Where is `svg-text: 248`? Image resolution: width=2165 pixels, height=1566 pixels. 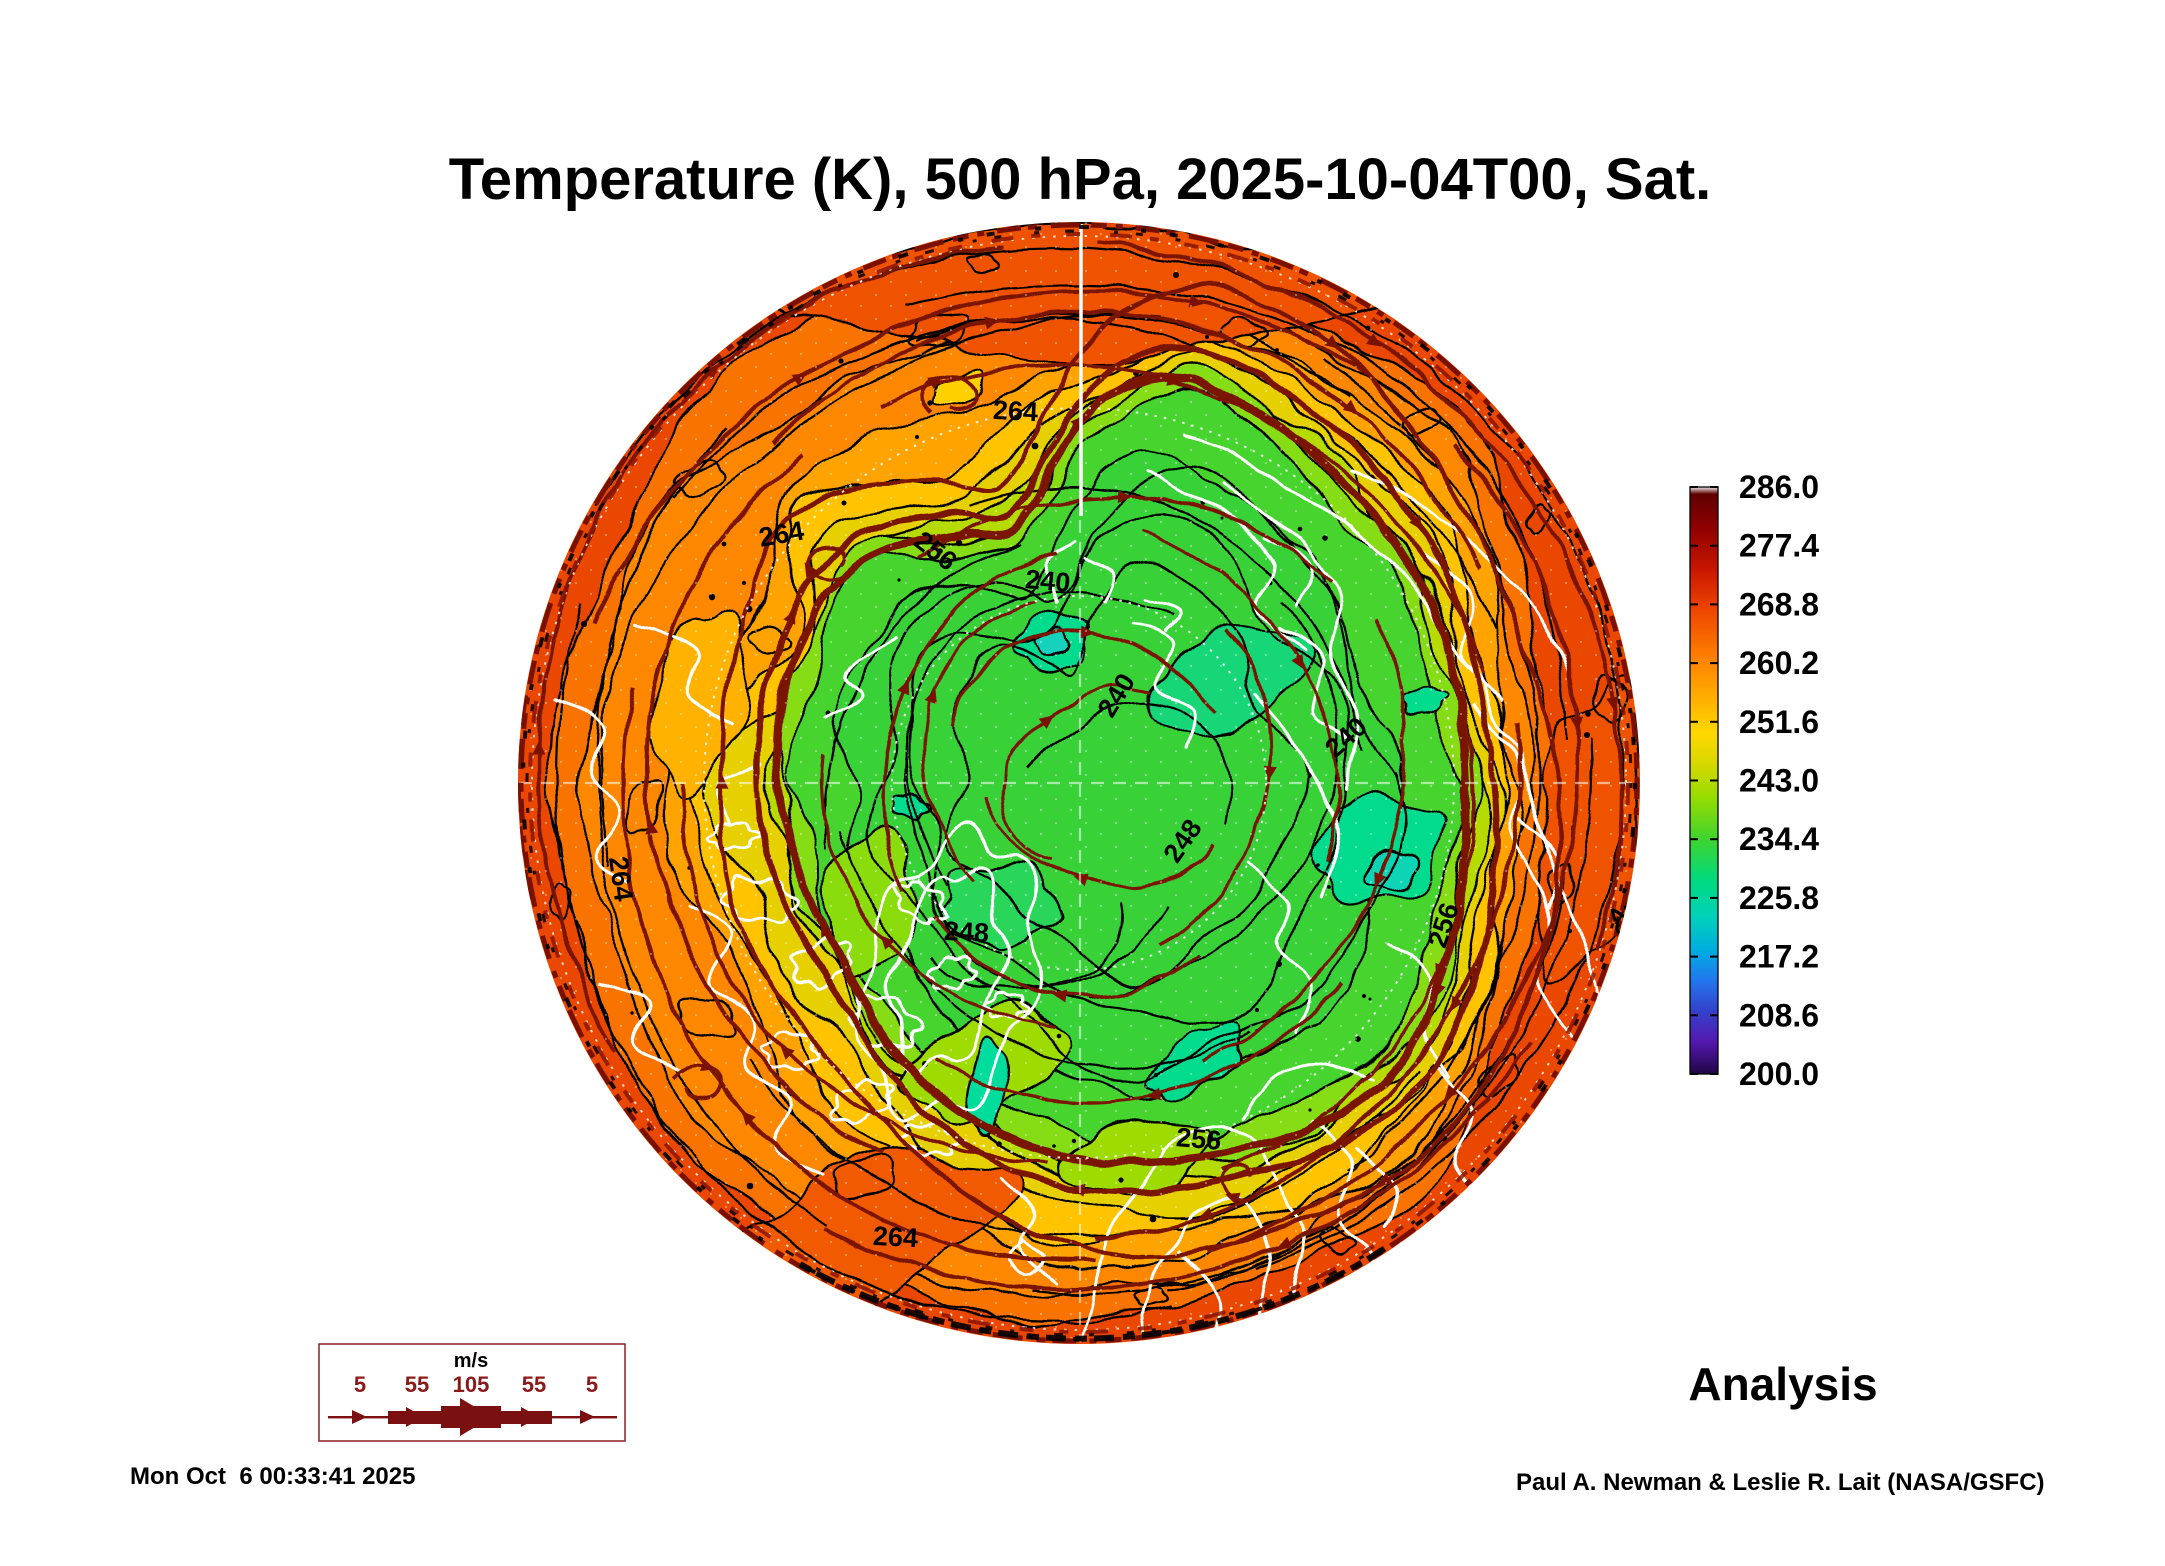
svg-text: 248 is located at coordinates (966, 932).